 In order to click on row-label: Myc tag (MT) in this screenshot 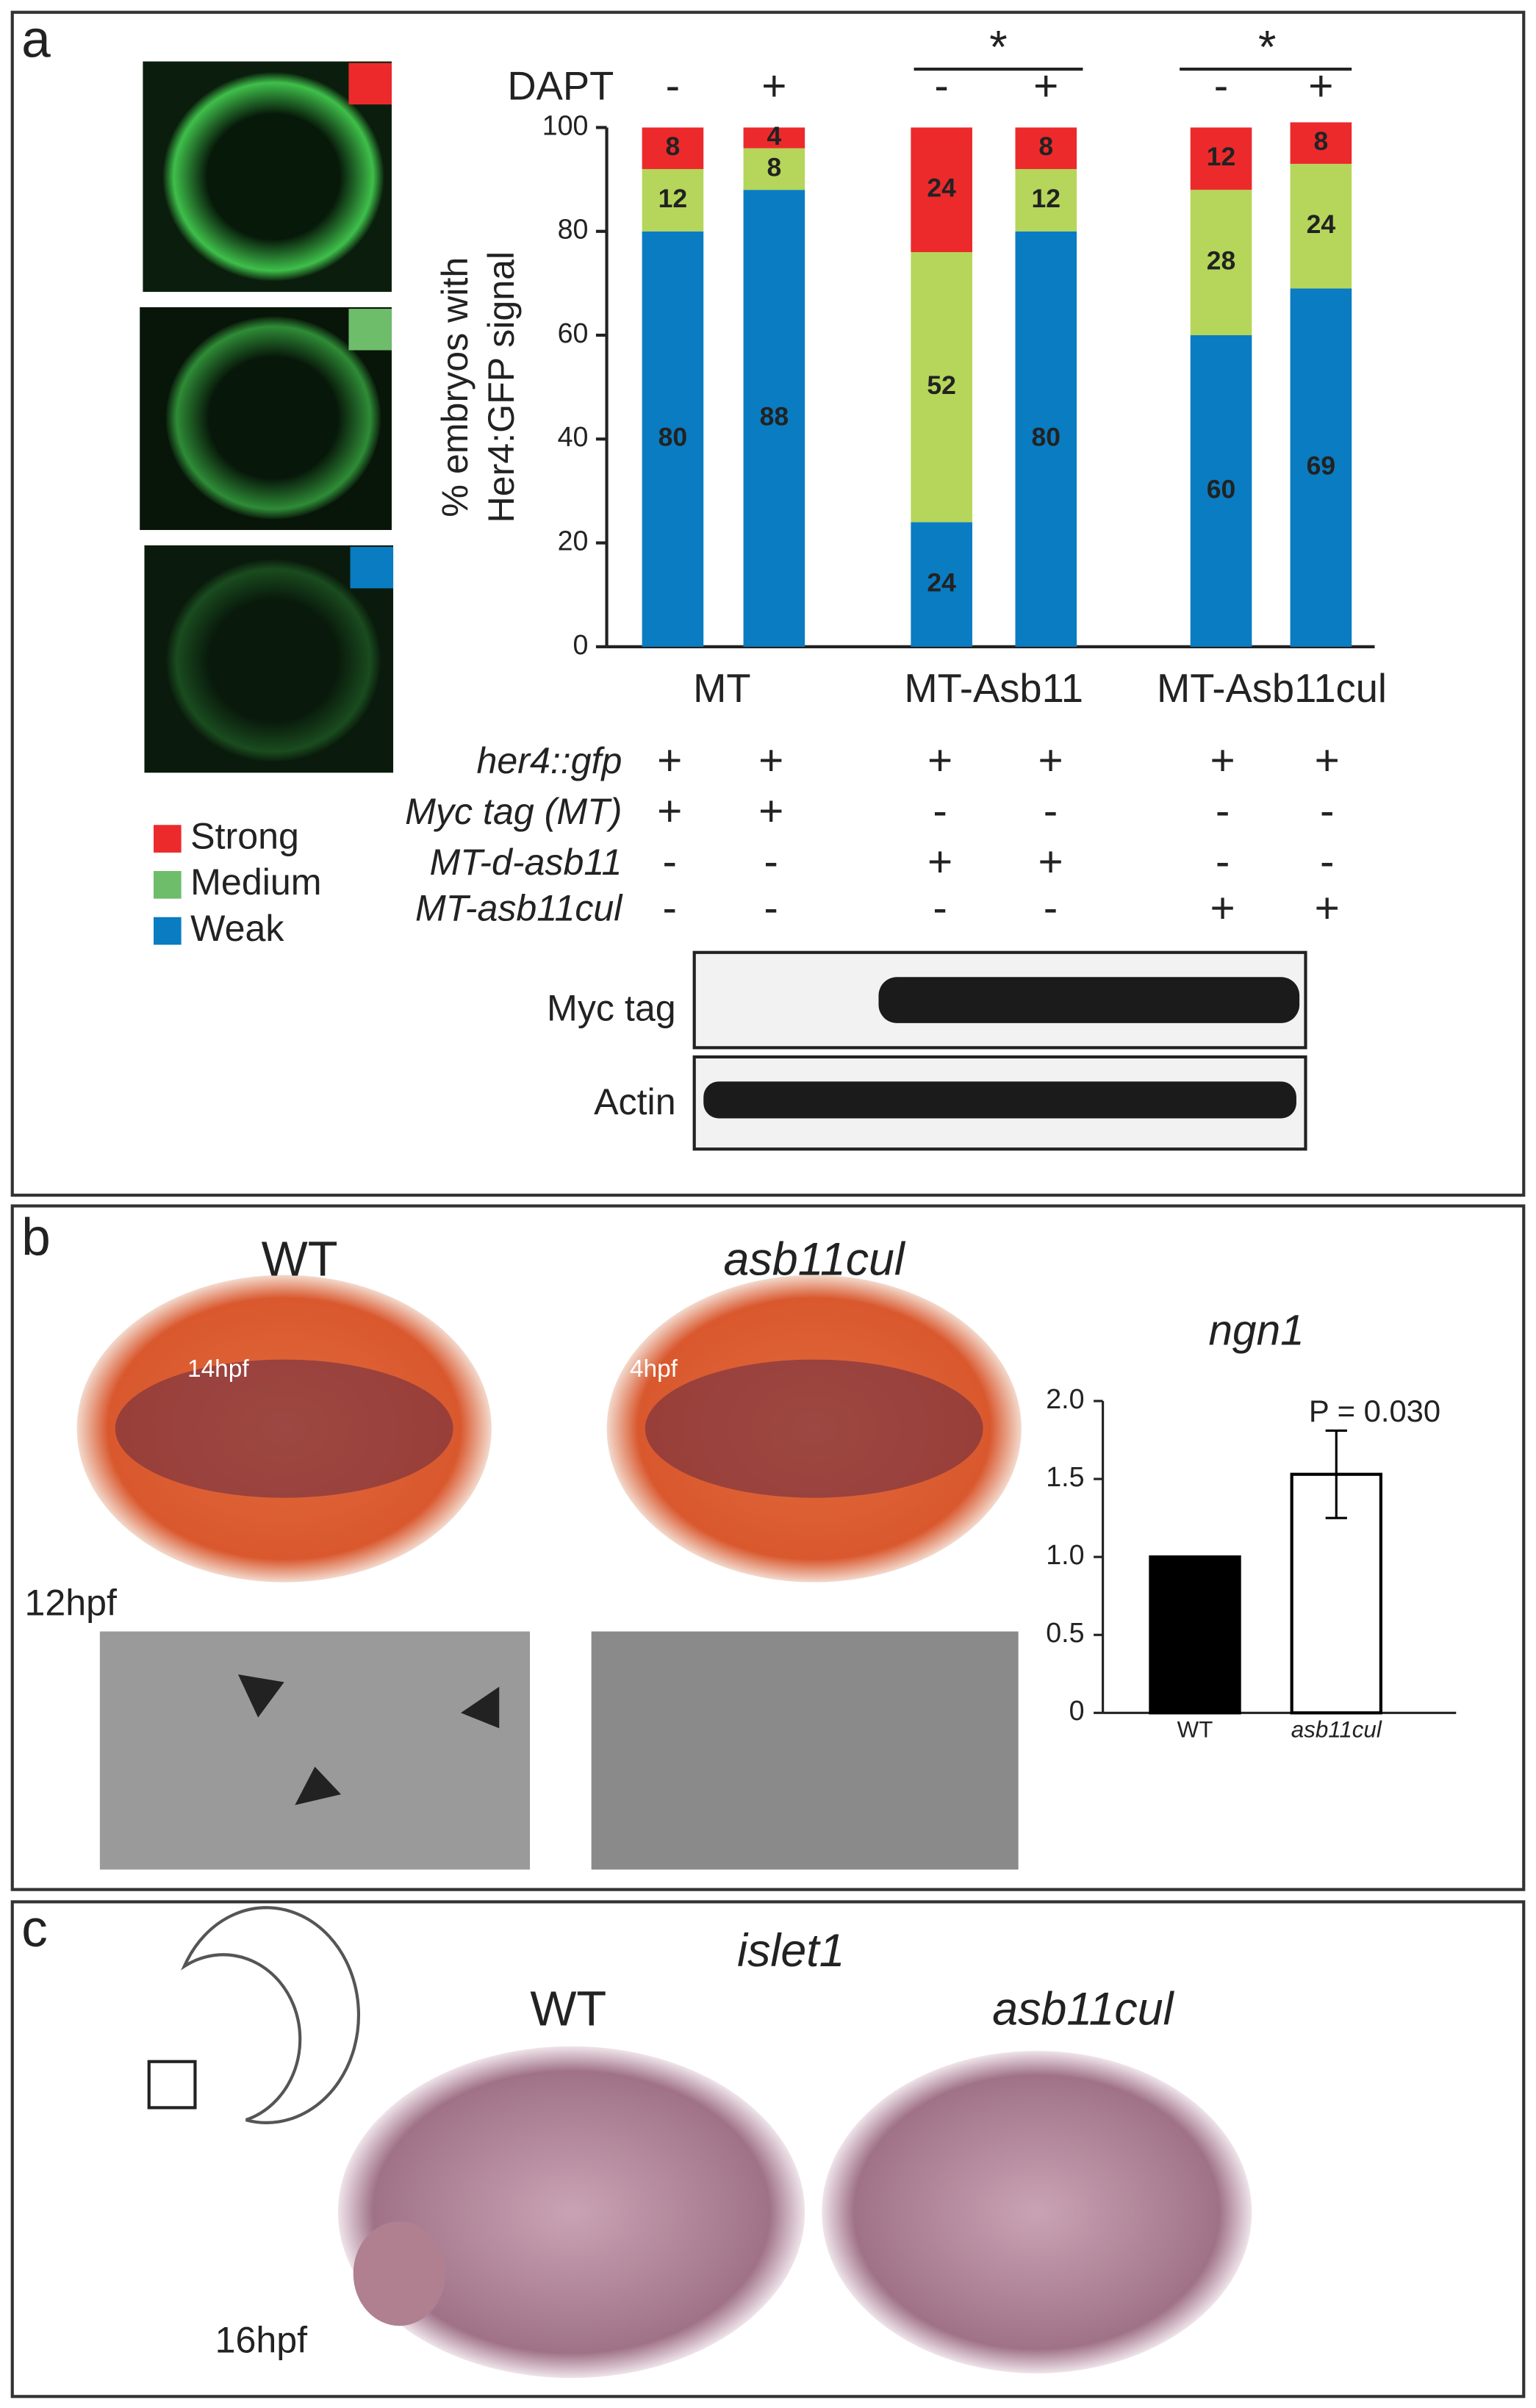, I will do `click(513, 812)`.